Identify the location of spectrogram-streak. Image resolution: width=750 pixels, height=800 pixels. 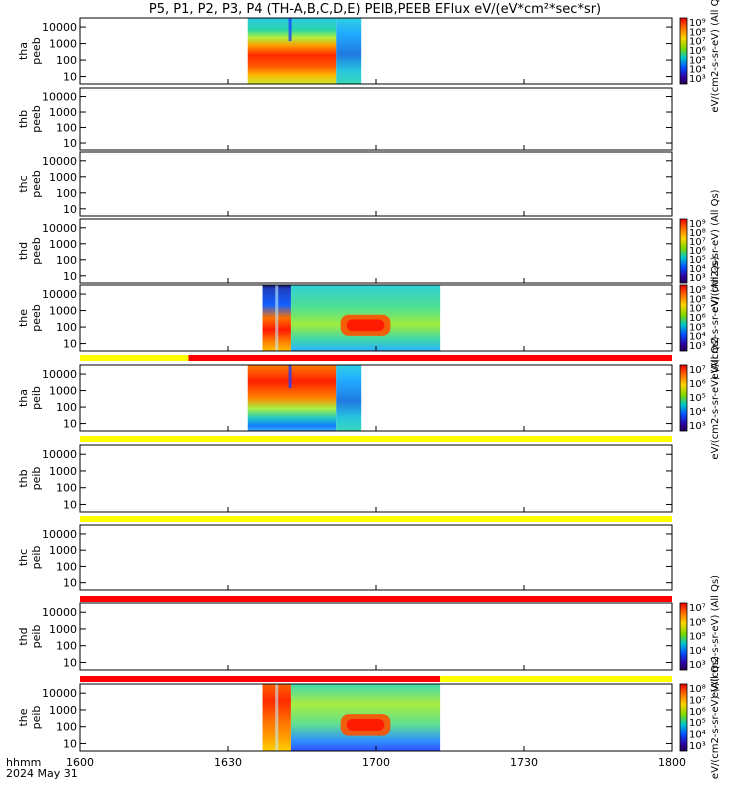
(290, 30).